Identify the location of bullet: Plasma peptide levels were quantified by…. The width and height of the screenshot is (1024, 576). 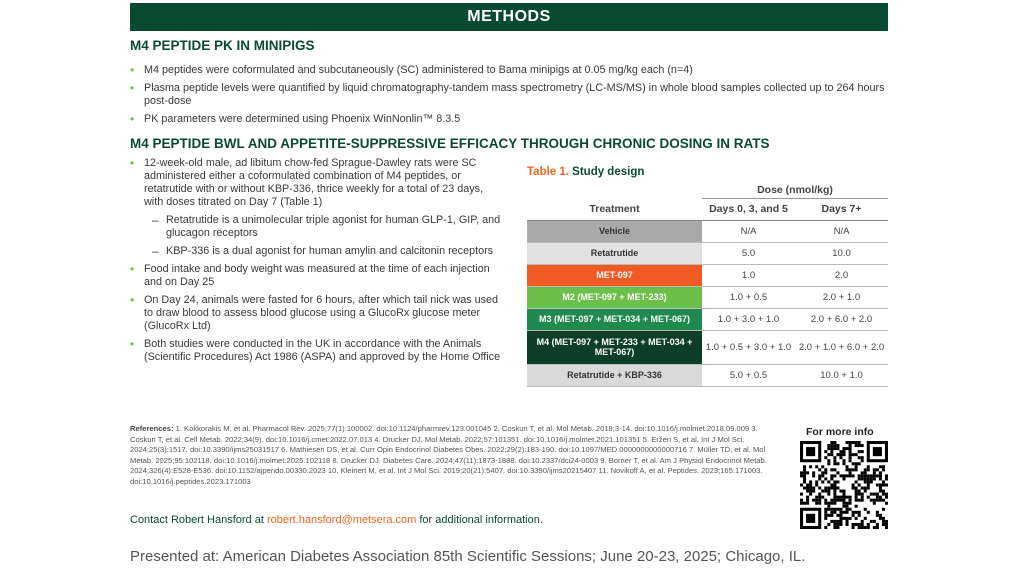
(509, 95).